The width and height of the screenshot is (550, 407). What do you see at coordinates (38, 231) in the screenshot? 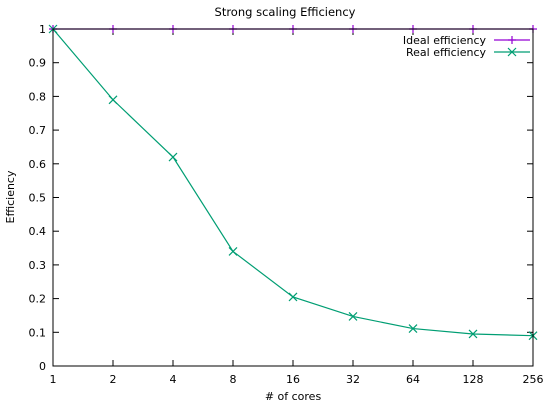
I see `y-tick-label: 0.4` at bounding box center [38, 231].